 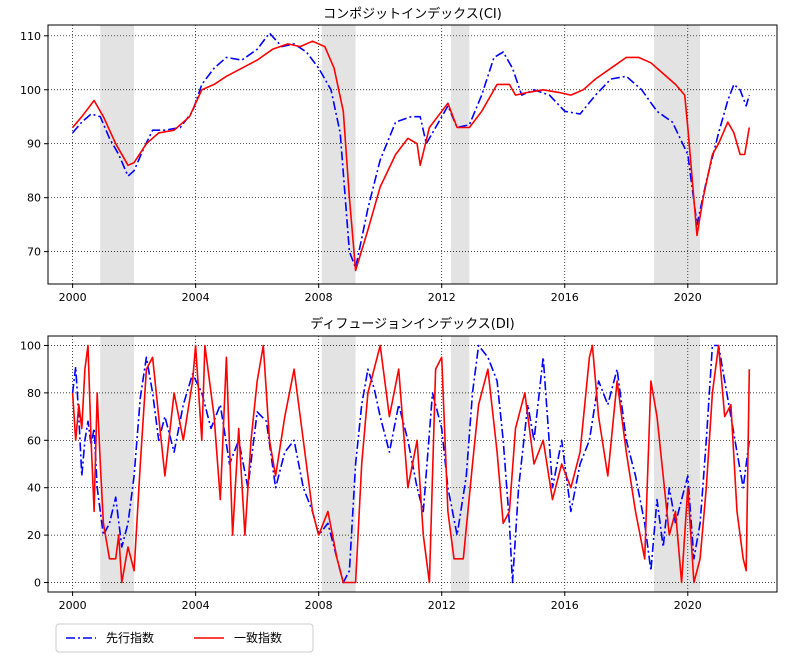 I want to click on legend: 先行指数 一致指数, so click(x=184, y=638).